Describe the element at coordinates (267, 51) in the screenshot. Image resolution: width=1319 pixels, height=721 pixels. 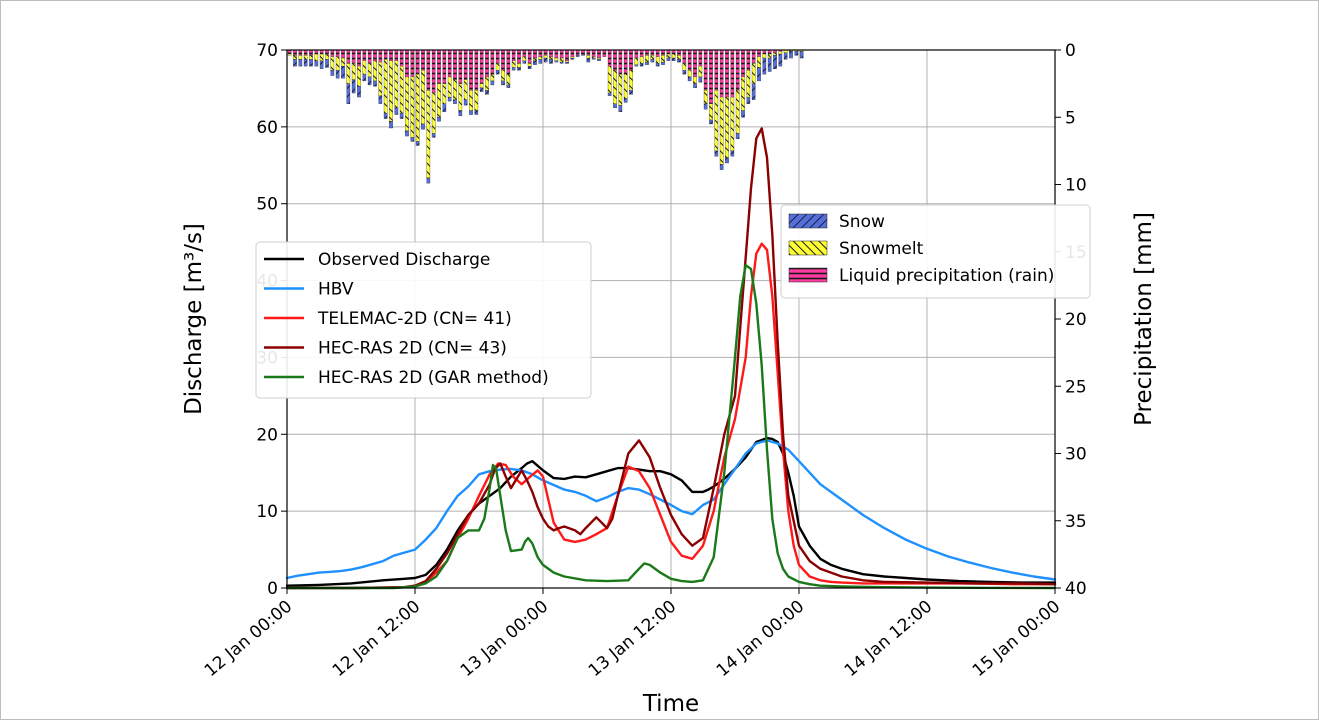
I see `y-tick-label: 70` at that location.